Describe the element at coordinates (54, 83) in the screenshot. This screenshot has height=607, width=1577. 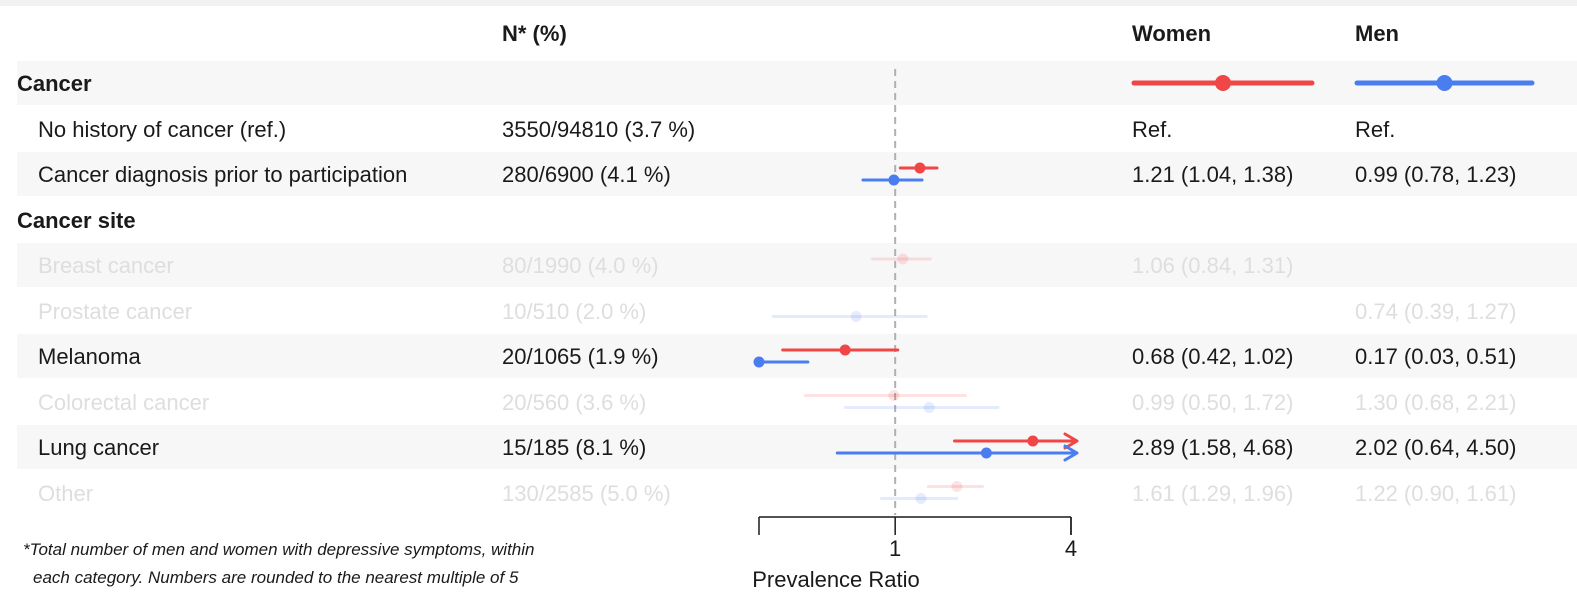
I see `section-label: Cancer` at that location.